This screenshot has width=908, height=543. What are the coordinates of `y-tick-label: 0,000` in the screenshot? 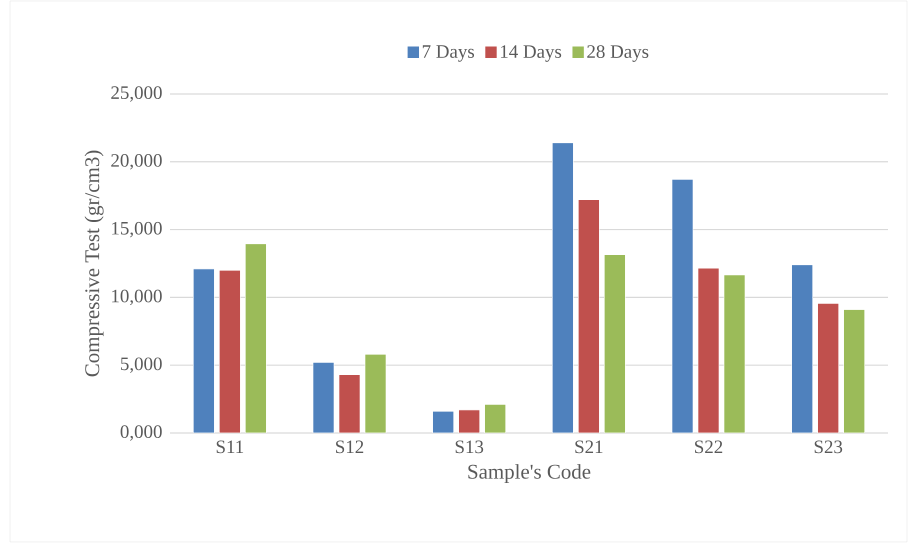 It's located at (141, 433).